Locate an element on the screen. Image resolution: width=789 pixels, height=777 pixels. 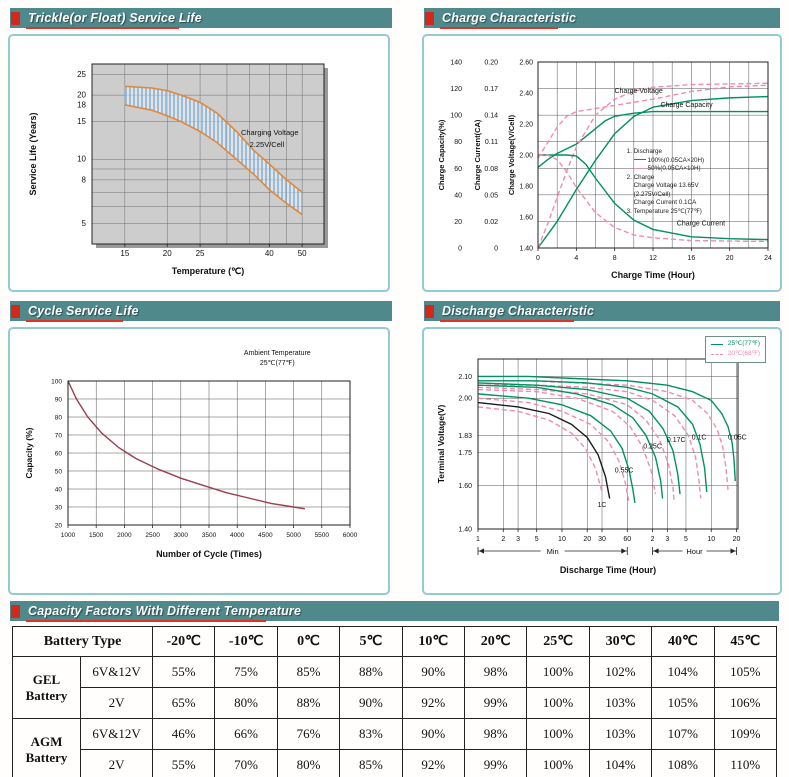
x-axis-title: Charge Time (Hour) is located at coordinates (653, 275).